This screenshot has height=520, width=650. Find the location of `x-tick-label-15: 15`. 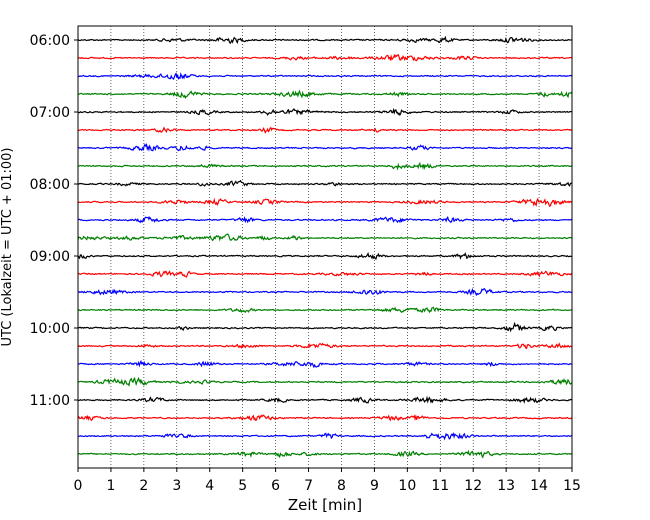

x-tick-label-15: 15 is located at coordinates (572, 486).